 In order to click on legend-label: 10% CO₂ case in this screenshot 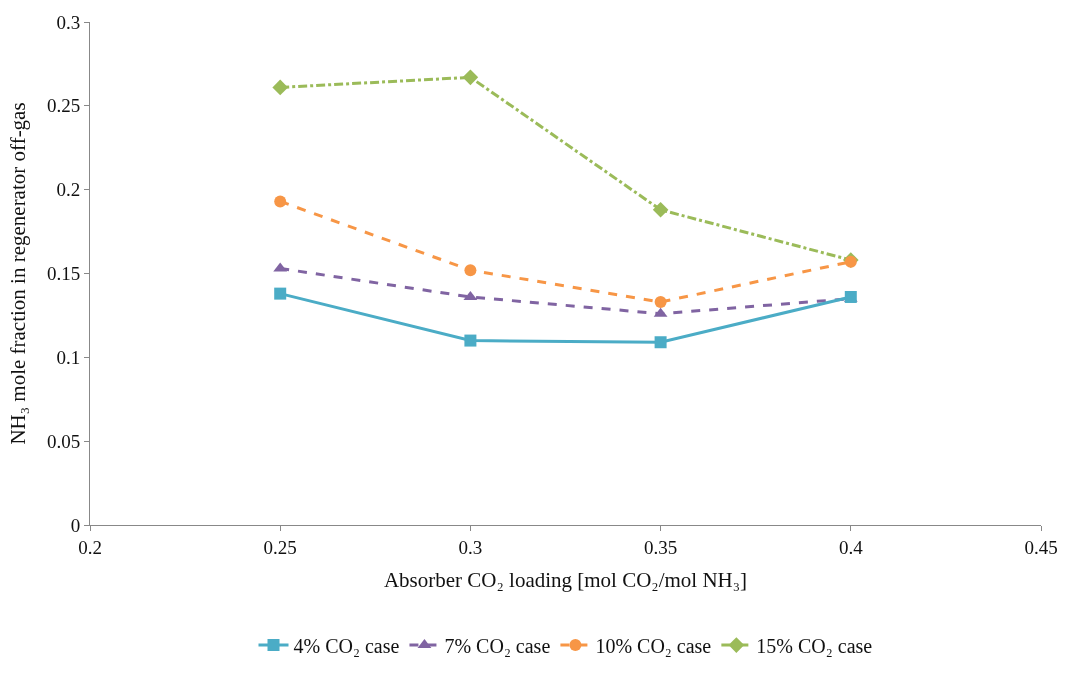, I will do `click(653, 645)`.